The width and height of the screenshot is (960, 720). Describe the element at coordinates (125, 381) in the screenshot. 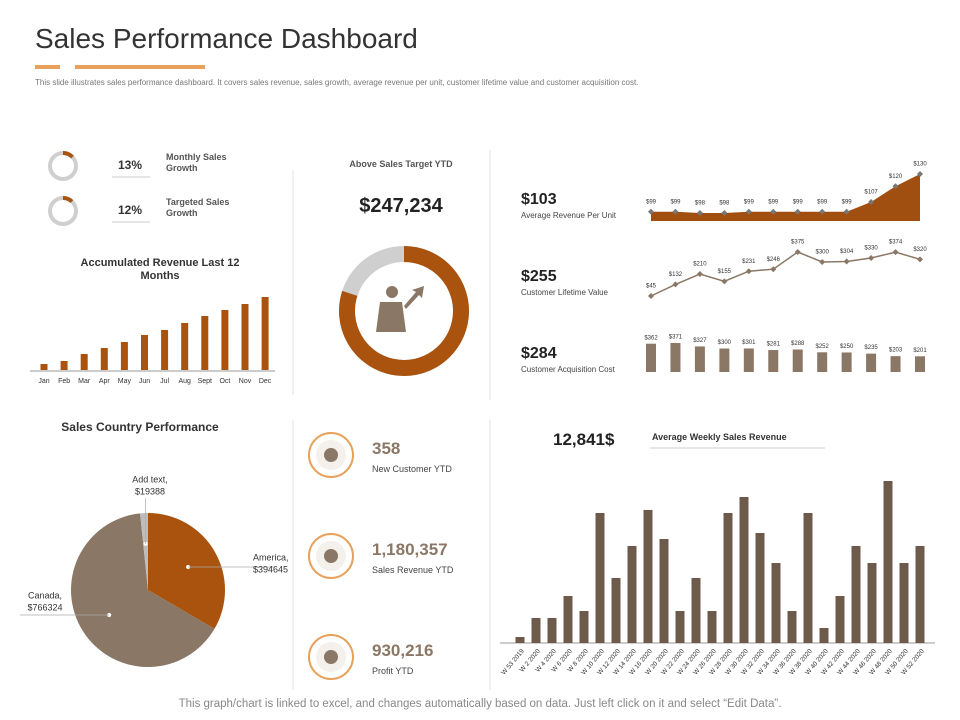

I see `x-tick-label: May` at that location.